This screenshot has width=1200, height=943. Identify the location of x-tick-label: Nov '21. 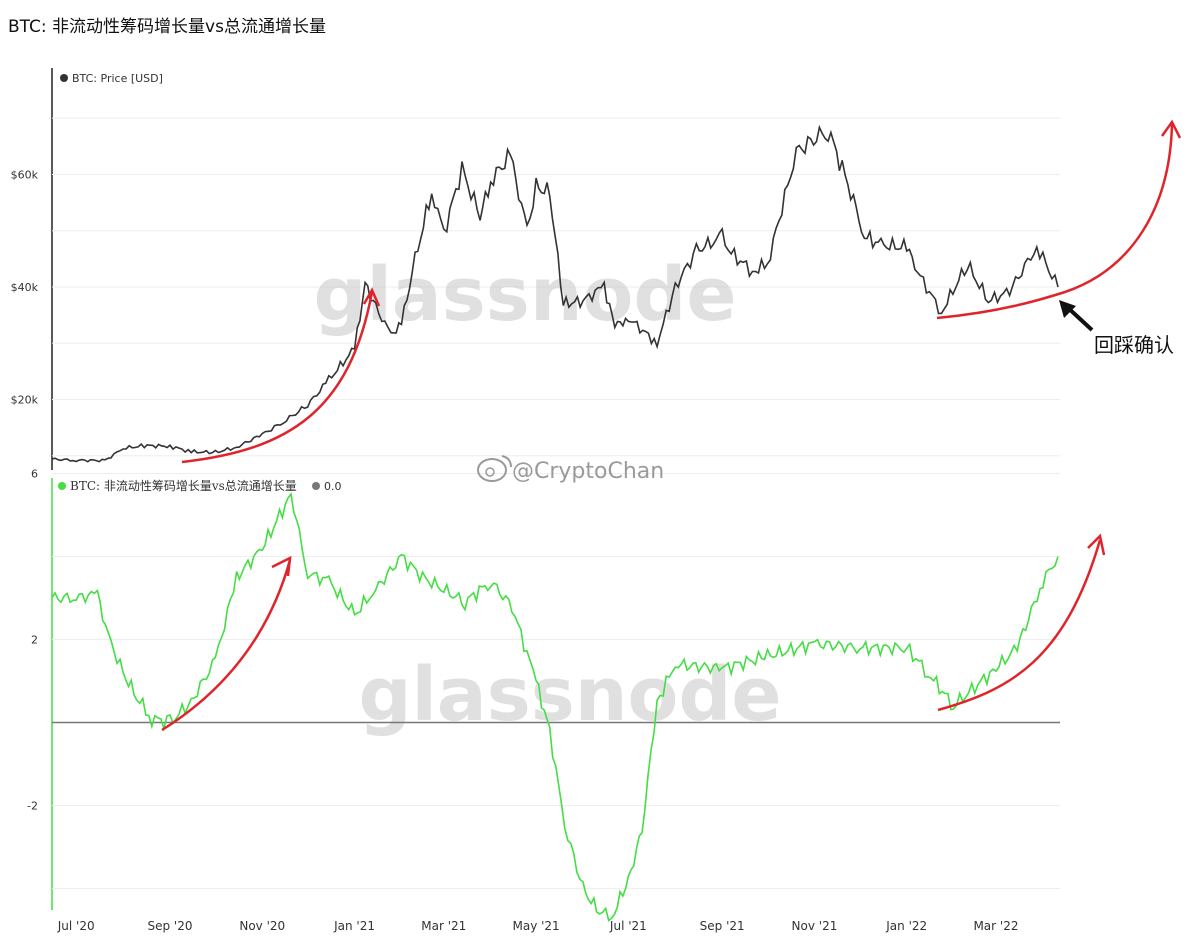
(815, 926).